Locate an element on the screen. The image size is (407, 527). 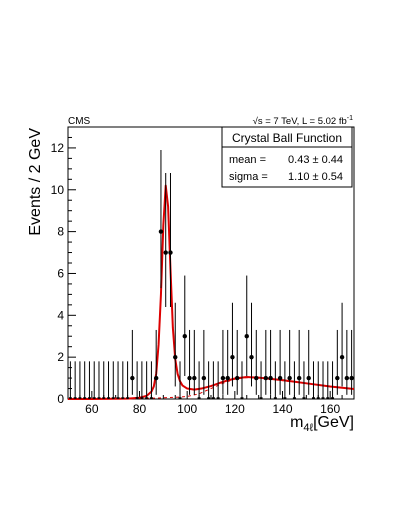
energy-lumi-label: √s = 7 TeV, L = 5.02 fb-1 is located at coordinates (303, 121).